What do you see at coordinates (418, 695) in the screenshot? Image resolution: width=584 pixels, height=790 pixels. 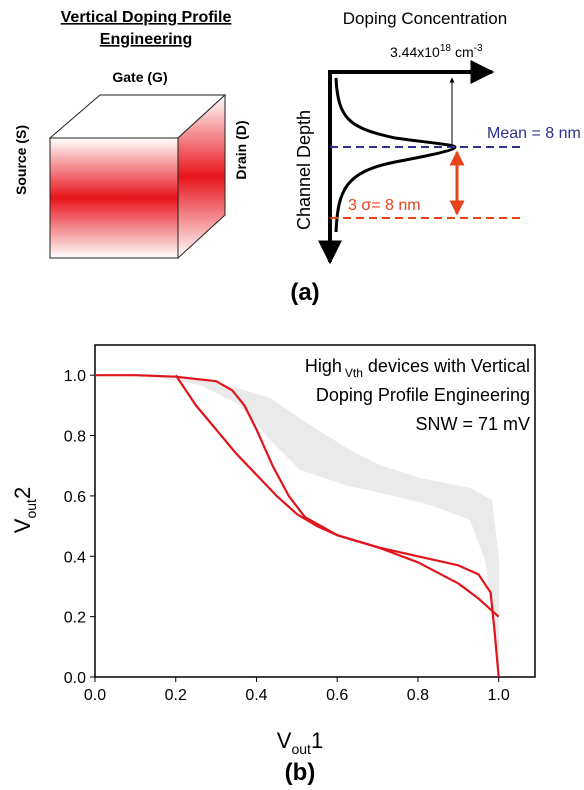 I see `x-tick-label: 0.8` at bounding box center [418, 695].